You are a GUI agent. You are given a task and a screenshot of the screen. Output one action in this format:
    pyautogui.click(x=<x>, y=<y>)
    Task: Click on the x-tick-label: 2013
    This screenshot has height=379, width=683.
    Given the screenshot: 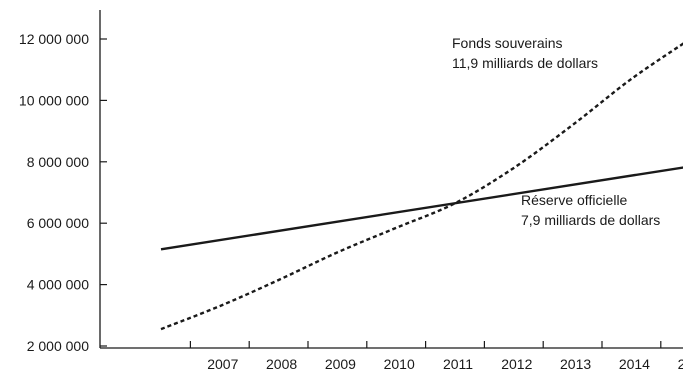 What is the action you would take?
    pyautogui.click(x=575, y=364)
    